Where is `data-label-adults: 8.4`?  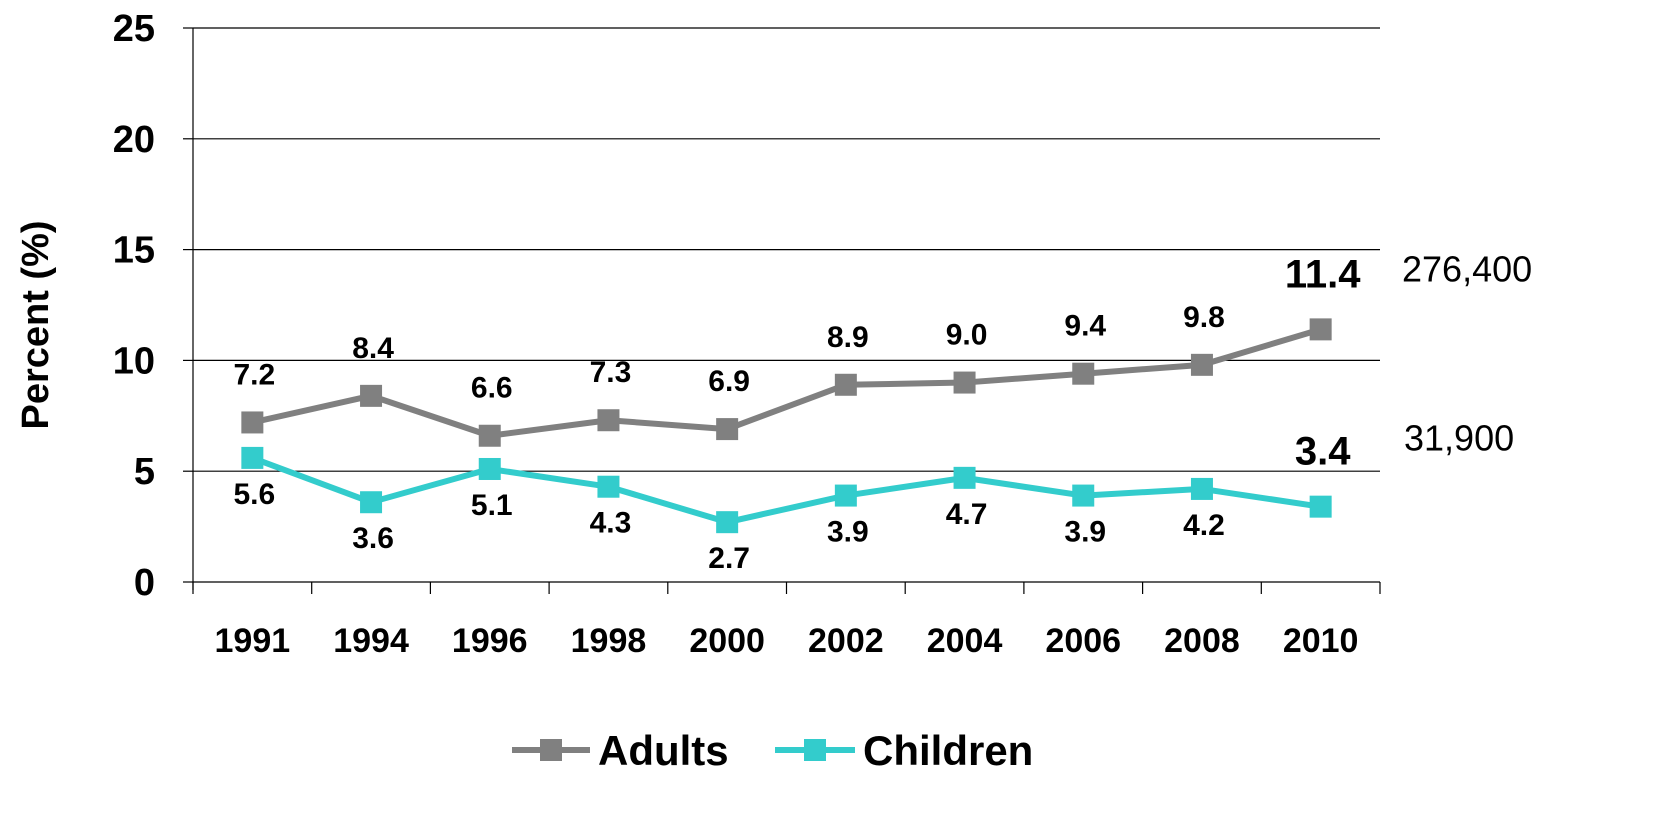
data-label-adults: 8.4 is located at coordinates (373, 348).